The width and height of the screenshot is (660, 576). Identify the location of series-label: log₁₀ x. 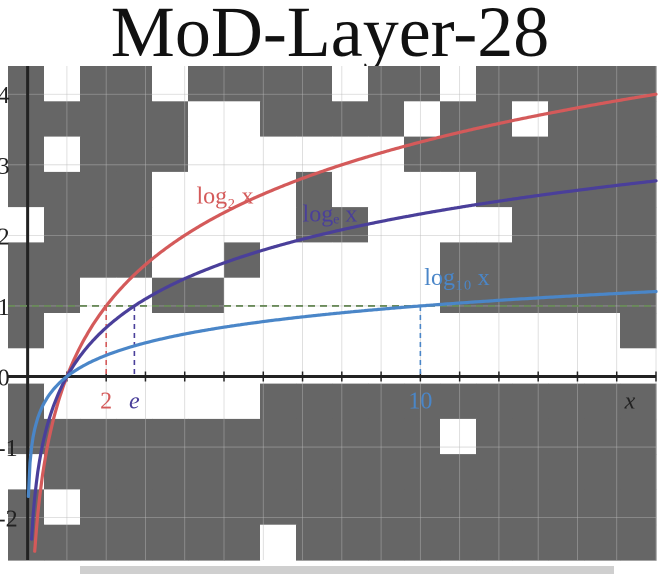
(456, 278).